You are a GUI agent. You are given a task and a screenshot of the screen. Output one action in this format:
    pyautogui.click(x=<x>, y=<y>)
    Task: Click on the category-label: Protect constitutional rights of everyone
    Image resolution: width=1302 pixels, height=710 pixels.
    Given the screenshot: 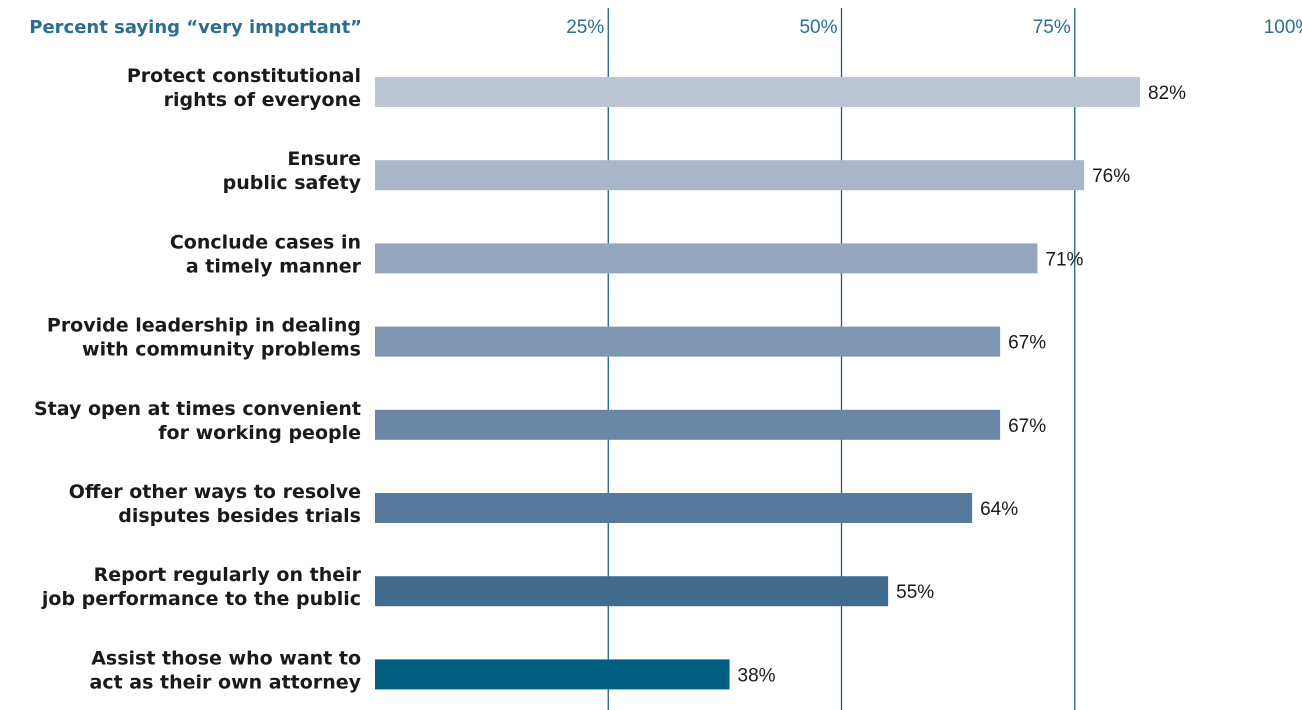 What is the action you would take?
    pyautogui.click(x=244, y=88)
    